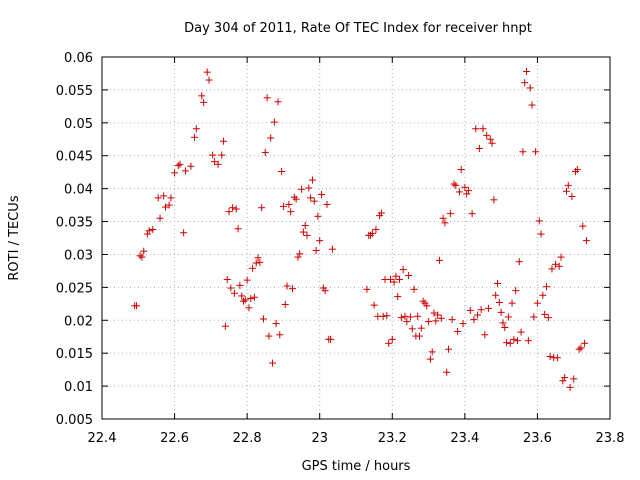 This screenshot has height=480, width=640. What do you see at coordinates (464, 438) in the screenshot?
I see `x-tick-label: 23.4` at bounding box center [464, 438].